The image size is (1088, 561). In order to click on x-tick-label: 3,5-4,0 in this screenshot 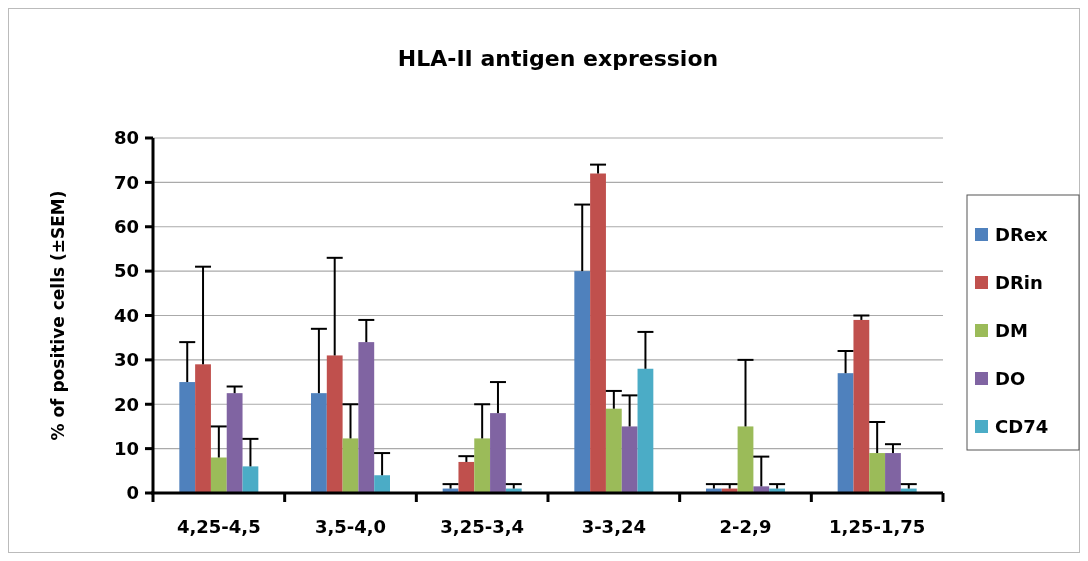, I will do `click(350, 526)`.